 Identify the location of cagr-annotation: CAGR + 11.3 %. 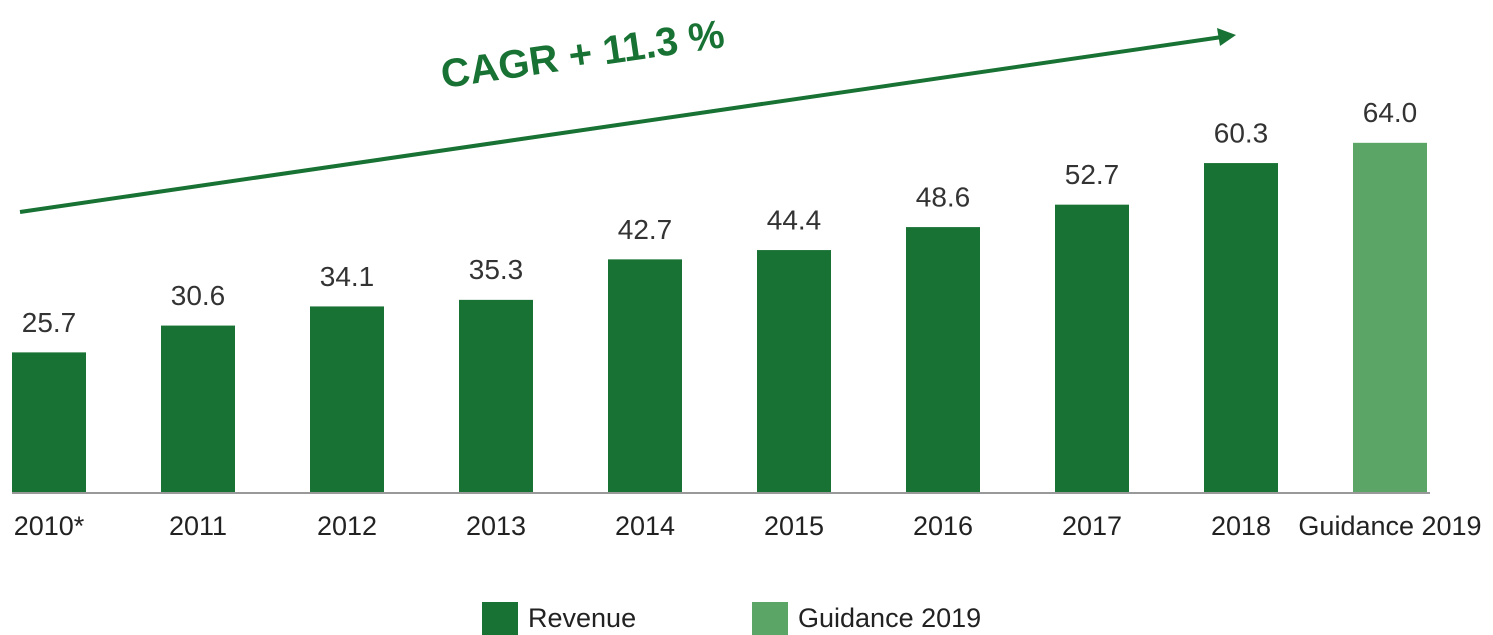
(582, 54).